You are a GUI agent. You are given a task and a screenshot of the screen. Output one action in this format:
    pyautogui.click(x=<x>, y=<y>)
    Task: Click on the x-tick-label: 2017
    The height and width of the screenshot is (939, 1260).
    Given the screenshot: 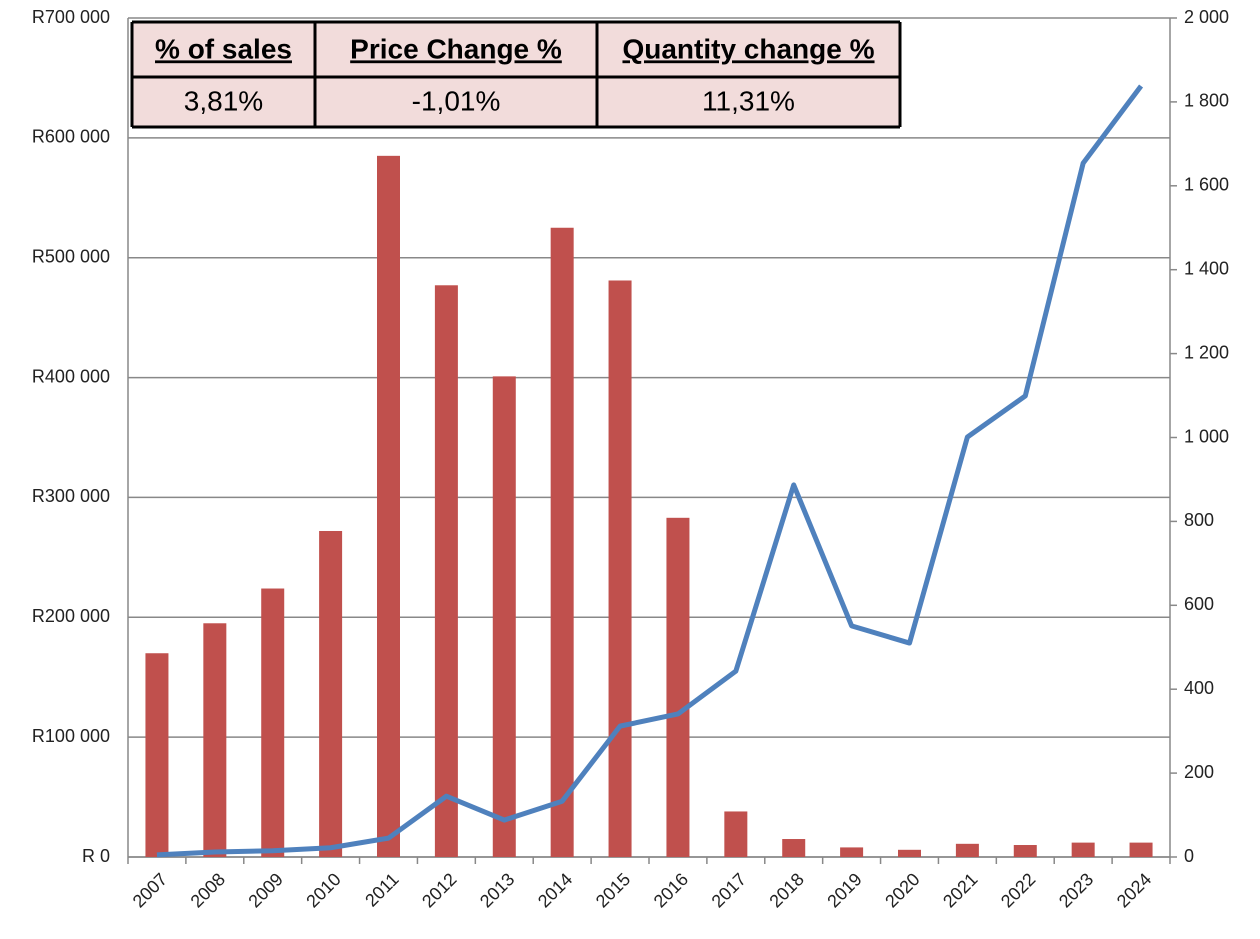 What is the action you would take?
    pyautogui.click(x=729, y=890)
    